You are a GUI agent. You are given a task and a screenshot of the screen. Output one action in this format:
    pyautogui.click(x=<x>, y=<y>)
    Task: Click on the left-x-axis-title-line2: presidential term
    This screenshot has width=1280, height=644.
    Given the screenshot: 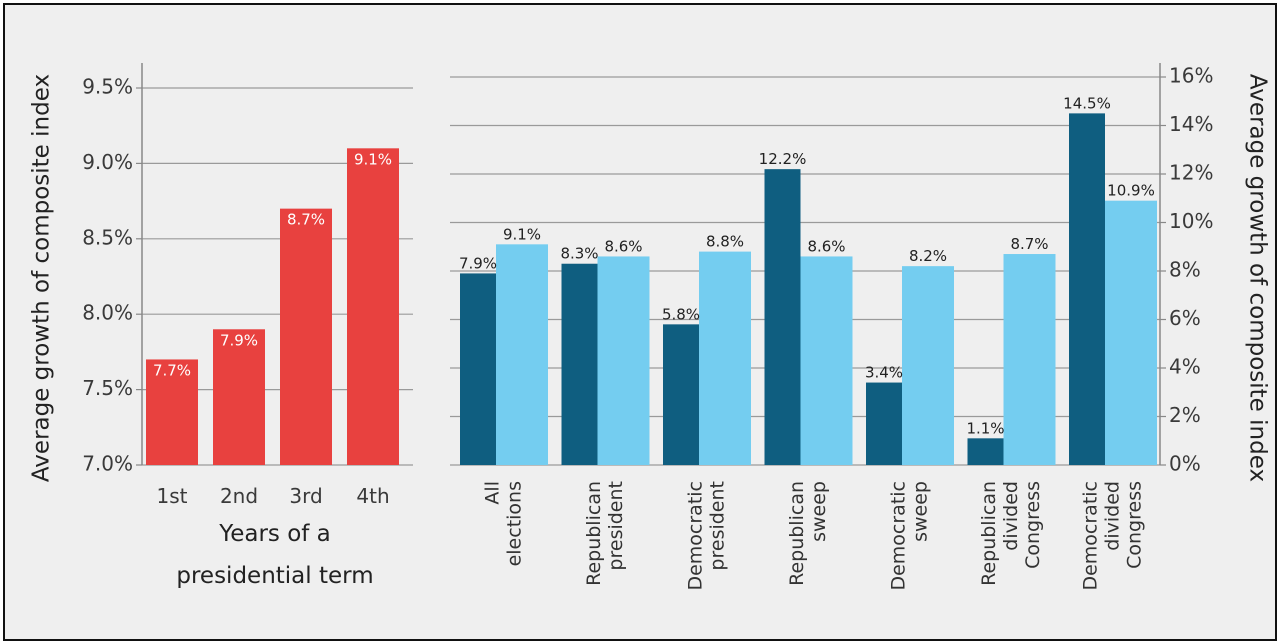 What is the action you would take?
    pyautogui.click(x=274, y=576)
    